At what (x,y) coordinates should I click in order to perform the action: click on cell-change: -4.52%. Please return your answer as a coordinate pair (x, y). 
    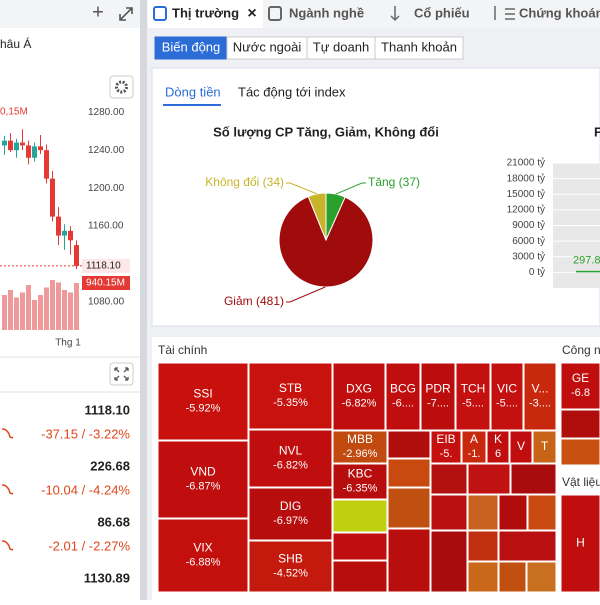
    Looking at the image, I should click on (290, 573).